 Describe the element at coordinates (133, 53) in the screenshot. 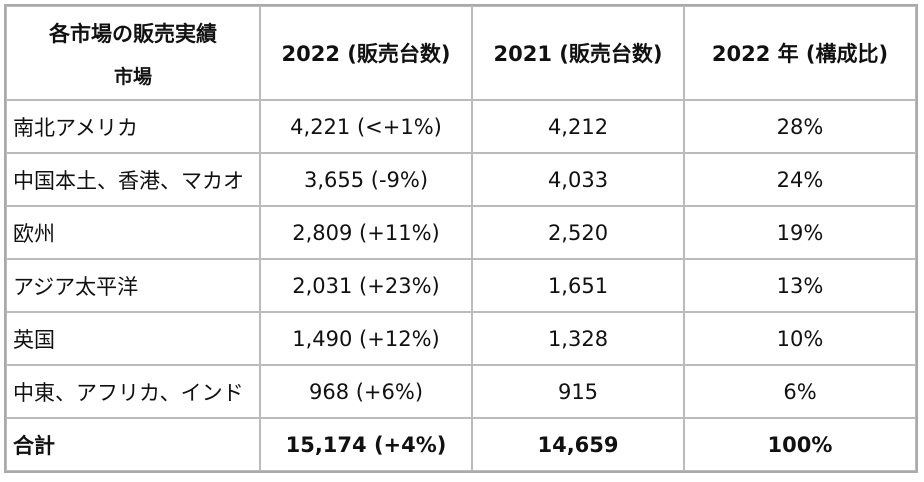

I see `header-cell: 各市場の販売実績 市場` at that location.